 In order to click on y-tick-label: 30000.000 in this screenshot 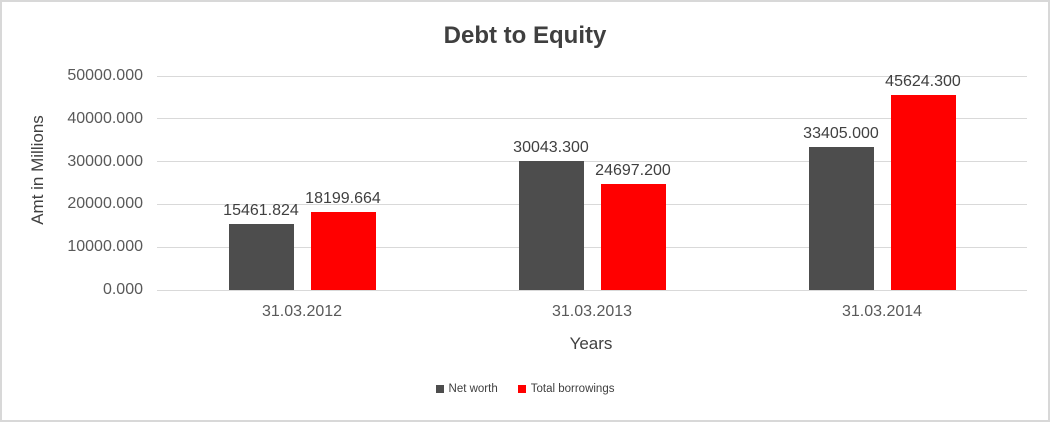, I will do `click(105, 161)`.